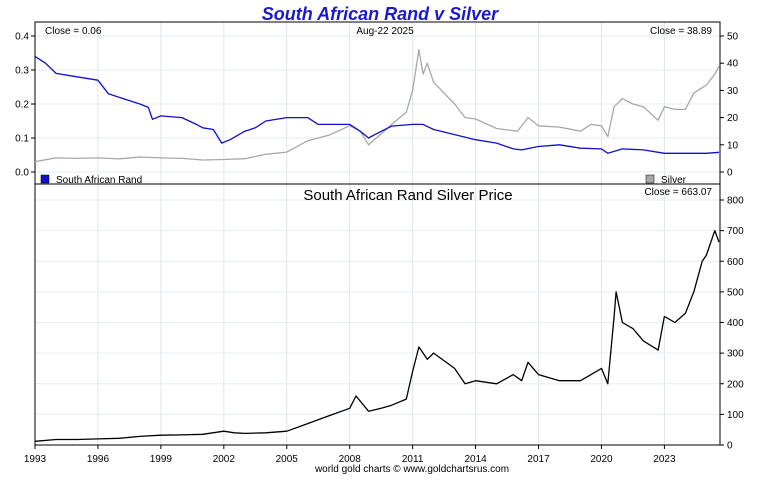 The height and width of the screenshot is (480, 760). Describe the element at coordinates (45, 179) in the screenshot. I see `legend-rand-swatch` at that location.